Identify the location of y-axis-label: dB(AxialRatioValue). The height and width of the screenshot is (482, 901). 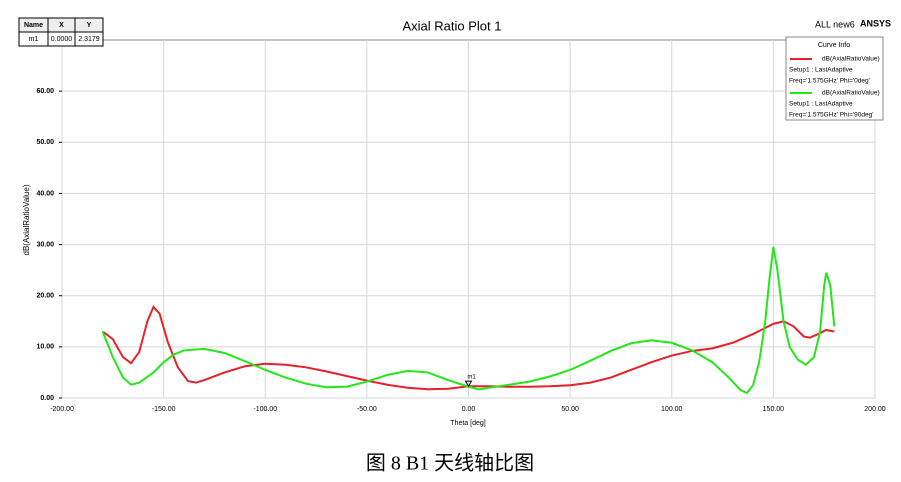
(26, 219).